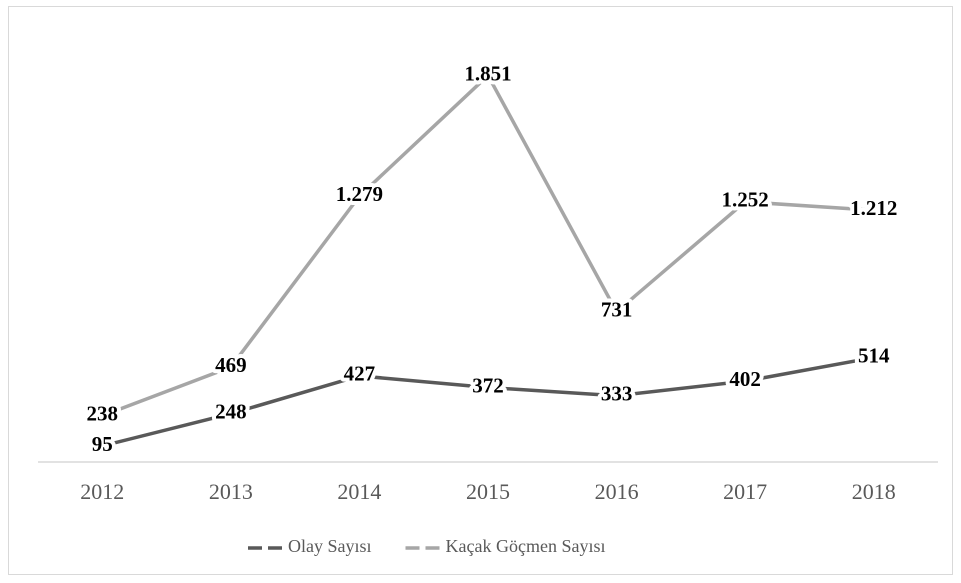 The image size is (961, 583). Describe the element at coordinates (617, 491) in the screenshot. I see `x-tick-label: 2016` at that location.